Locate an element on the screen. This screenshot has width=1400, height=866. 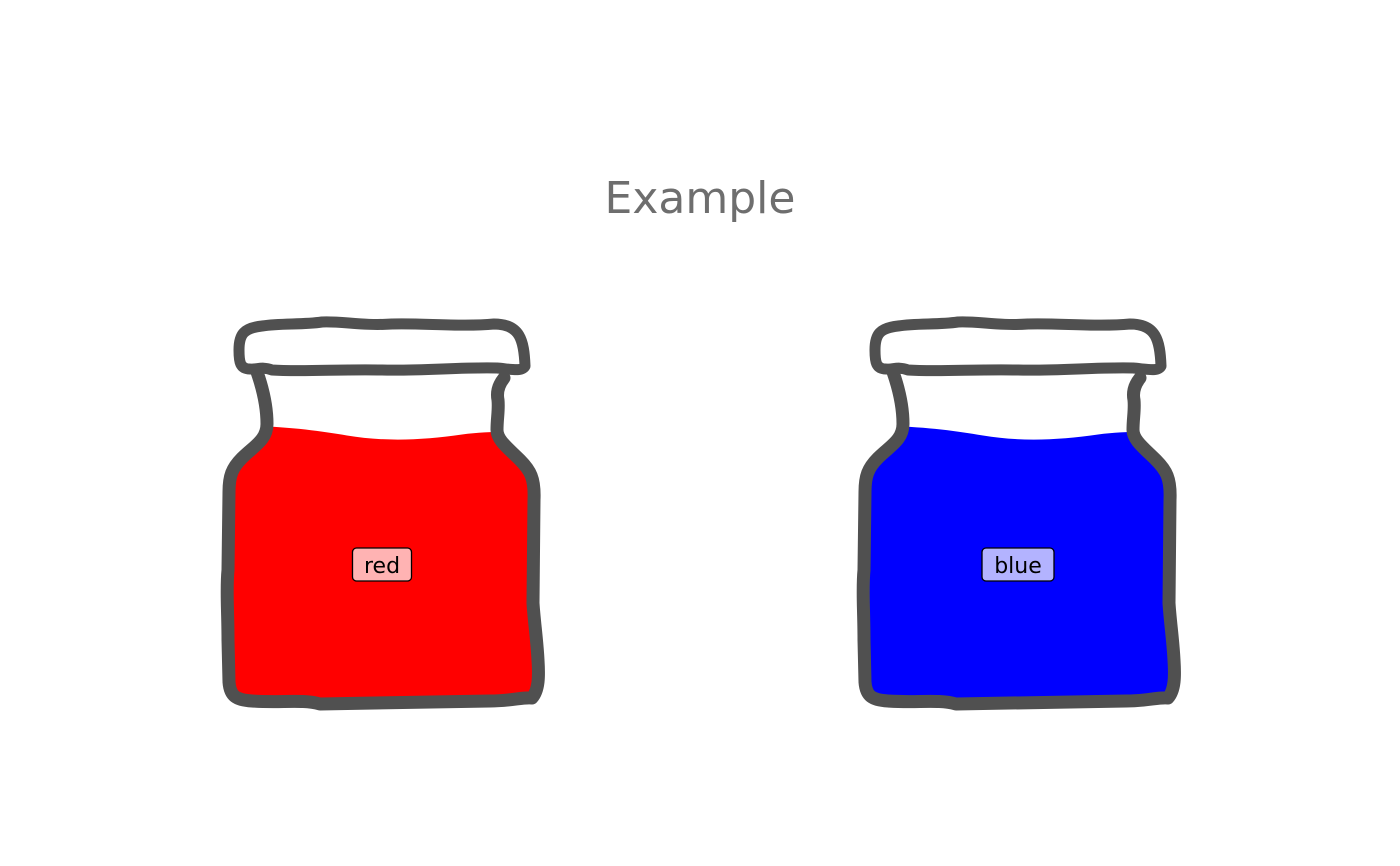
jar-outline-blue is located at coordinates (1018, 538).